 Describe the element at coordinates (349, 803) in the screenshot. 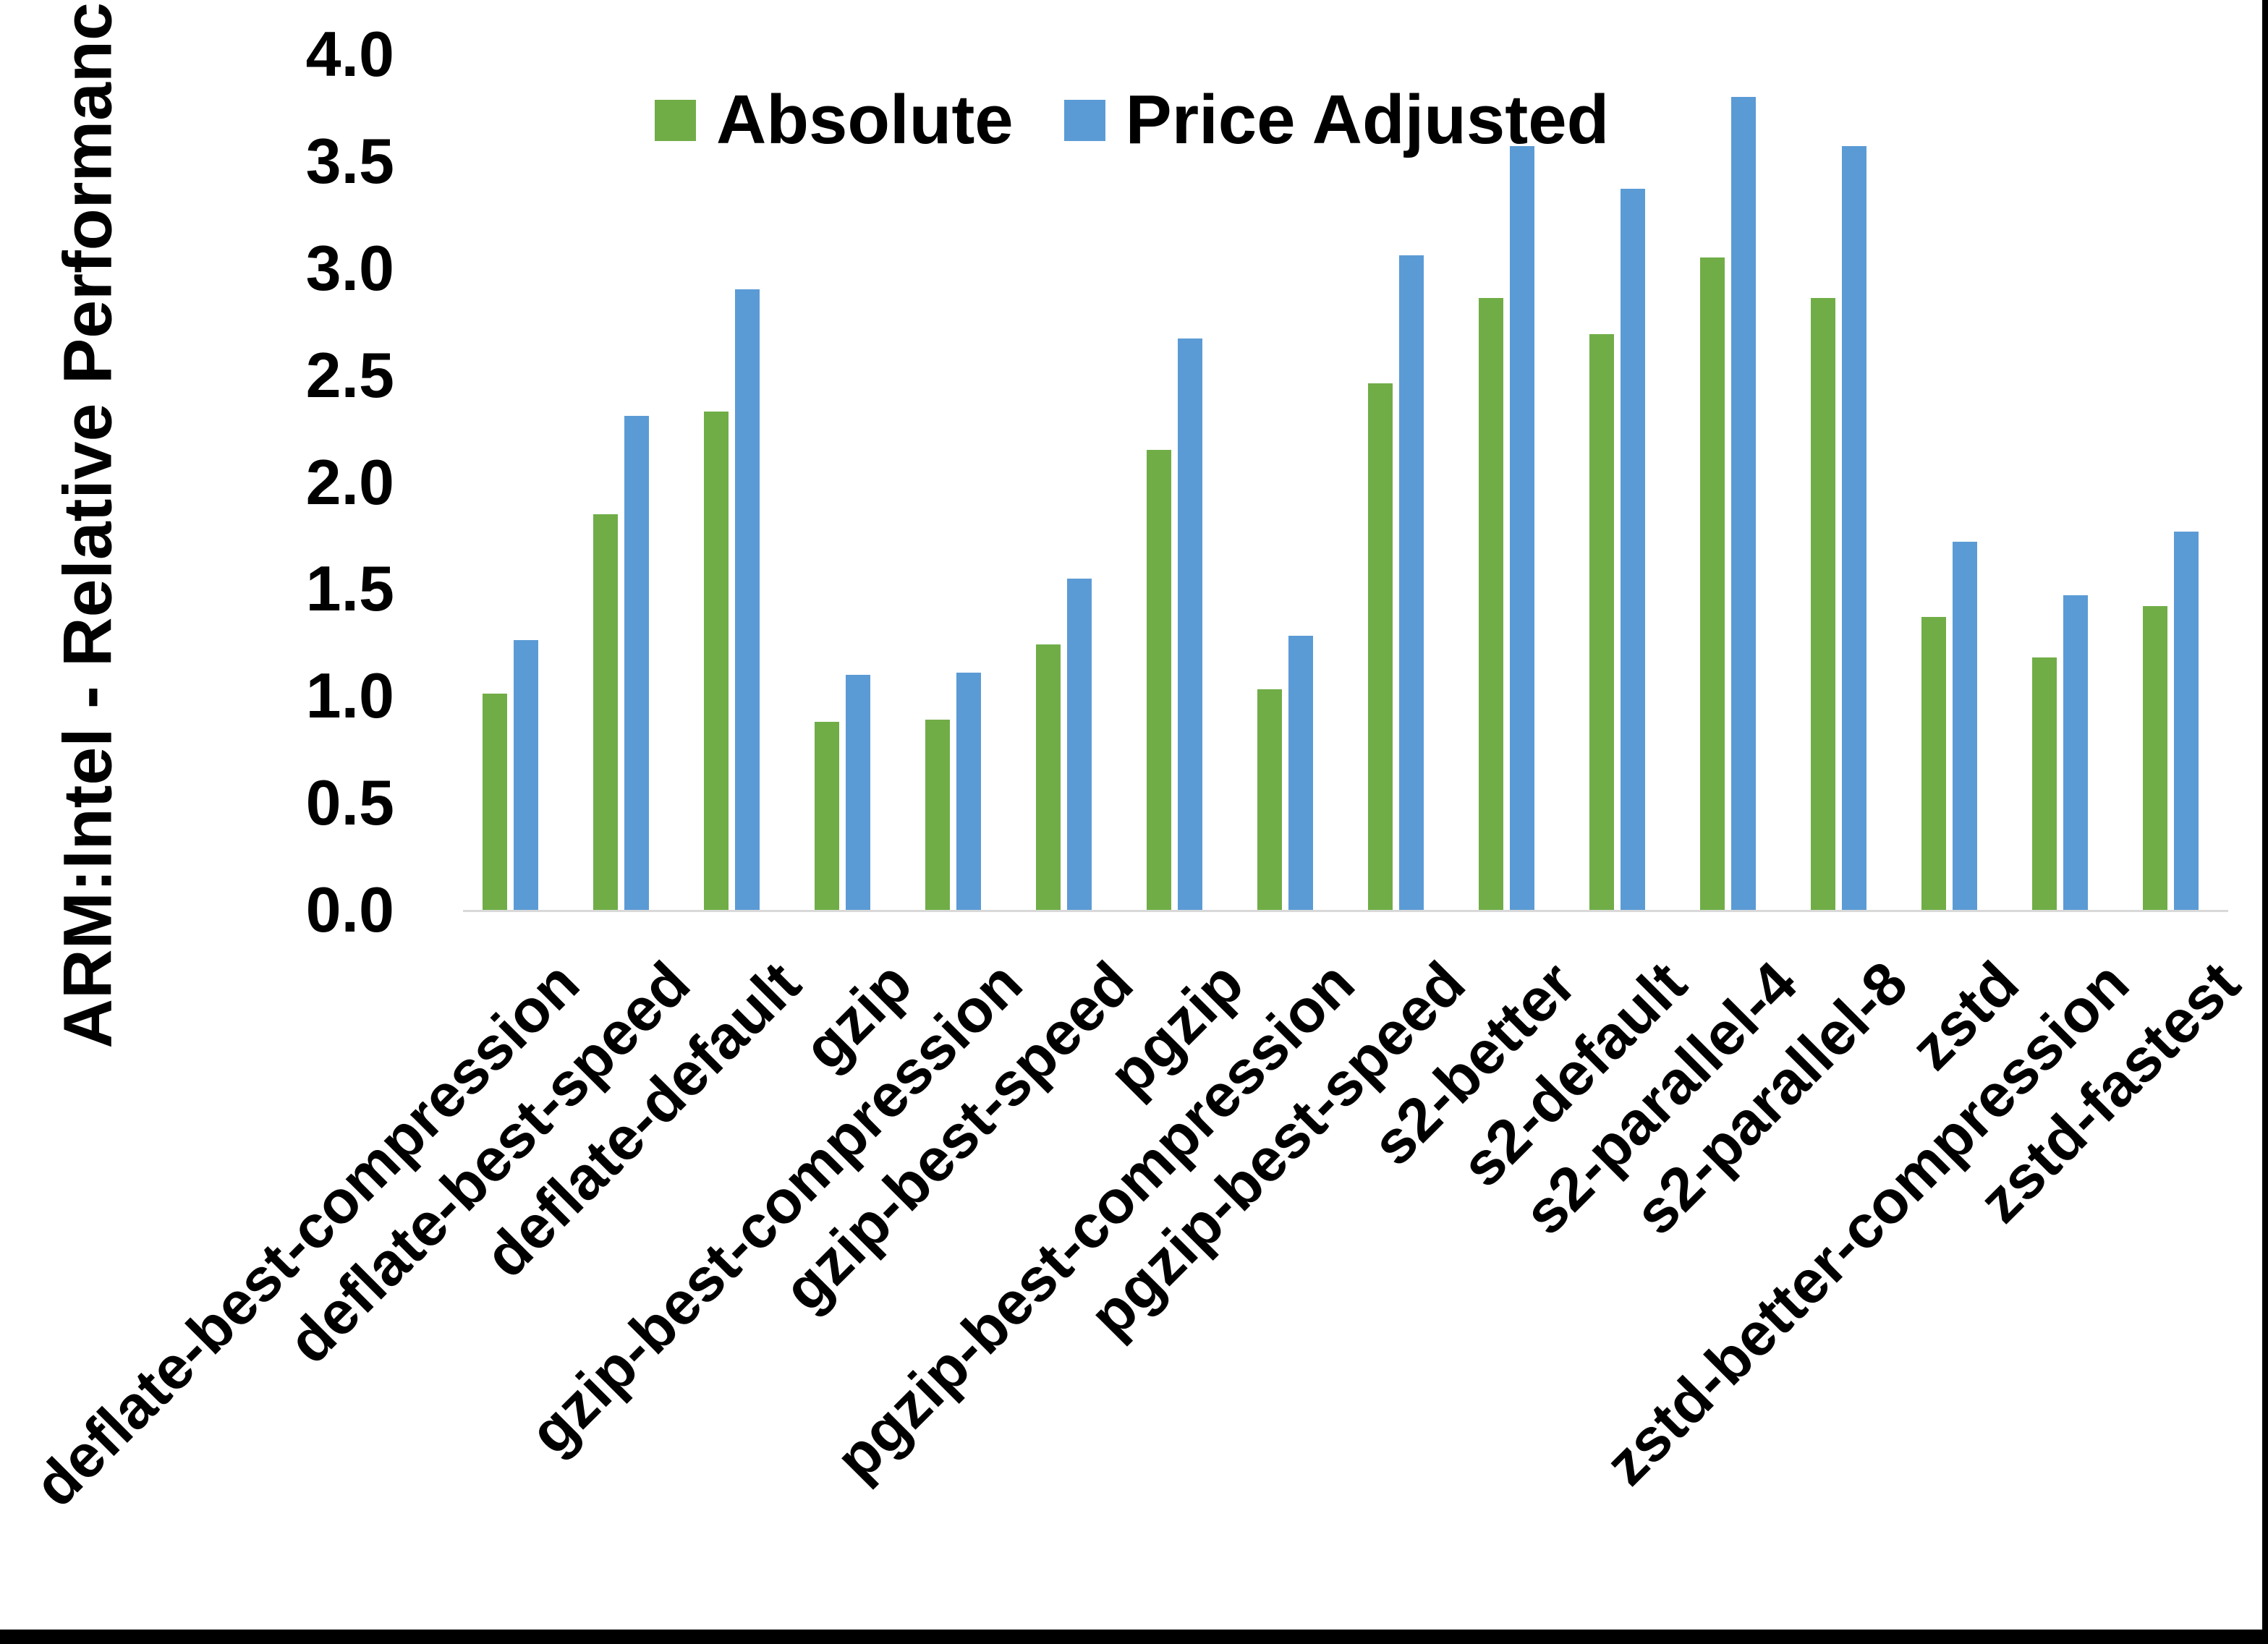

I see `y-axis-tick-label: 0.5` at that location.